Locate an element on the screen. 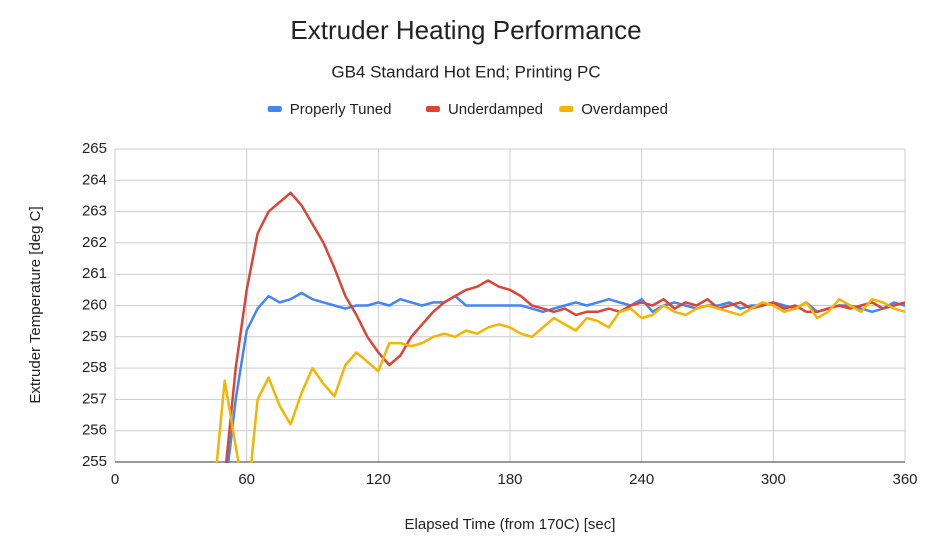 Image resolution: width=949 pixels, height=557 pixels. x-tick-label: 360 is located at coordinates (904, 479).